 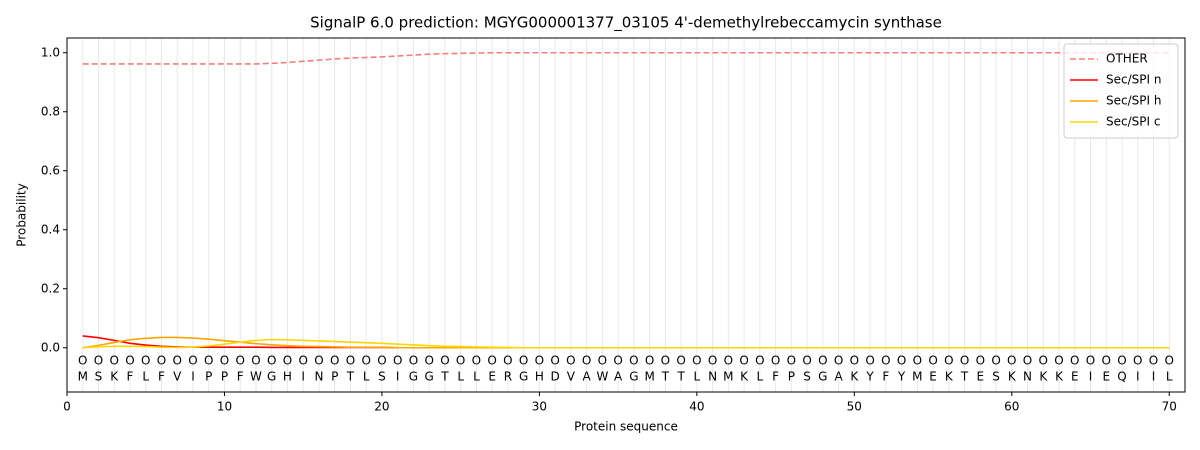 What do you see at coordinates (1169, 407) in the screenshot?
I see `x-tick-label: 70` at bounding box center [1169, 407].